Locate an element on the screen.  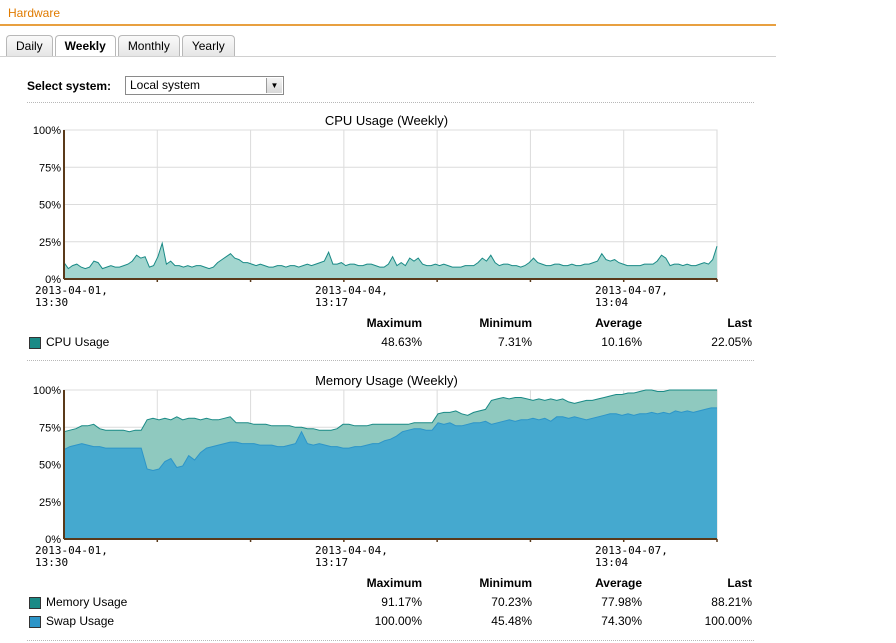
series-line-swap-usage is located at coordinates (390, 439).